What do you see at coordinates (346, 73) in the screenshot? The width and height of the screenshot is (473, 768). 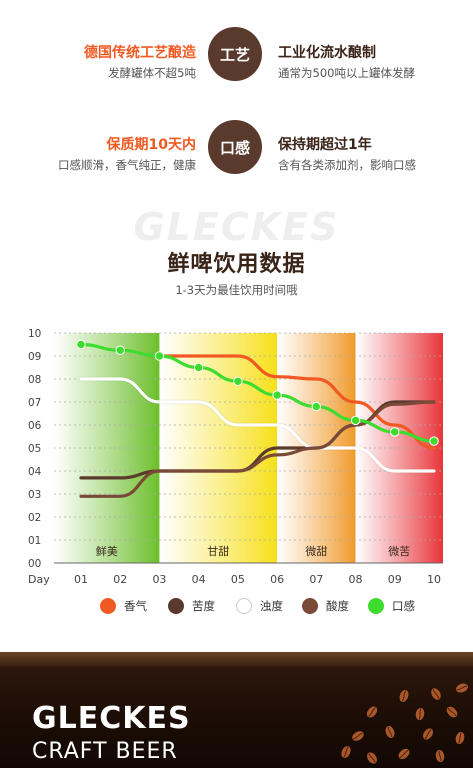 I see `right-subtitle: 通常为500吨以上罐体发酵` at bounding box center [346, 73].